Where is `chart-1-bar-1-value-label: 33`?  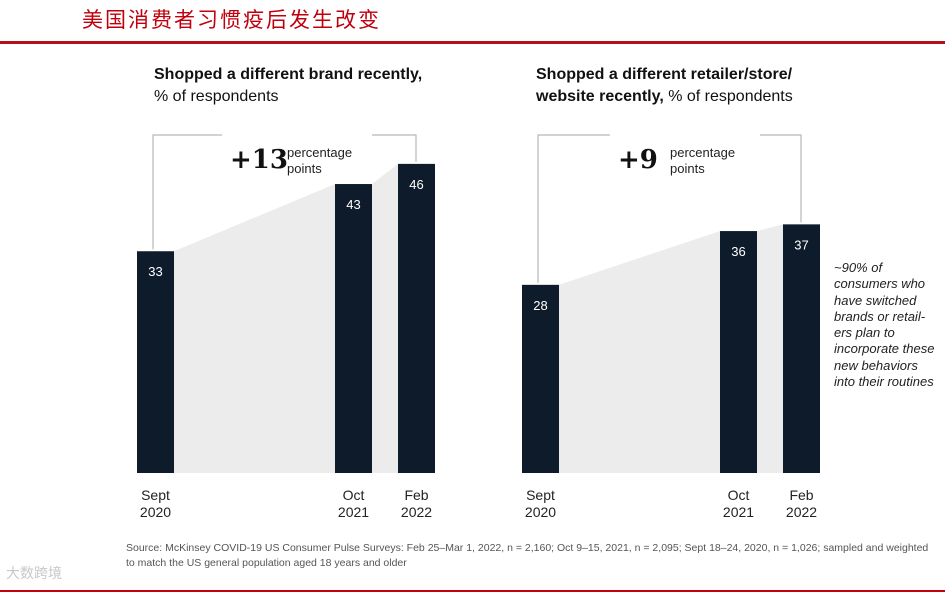 chart-1-bar-1-value-label: 33 is located at coordinates (155, 271).